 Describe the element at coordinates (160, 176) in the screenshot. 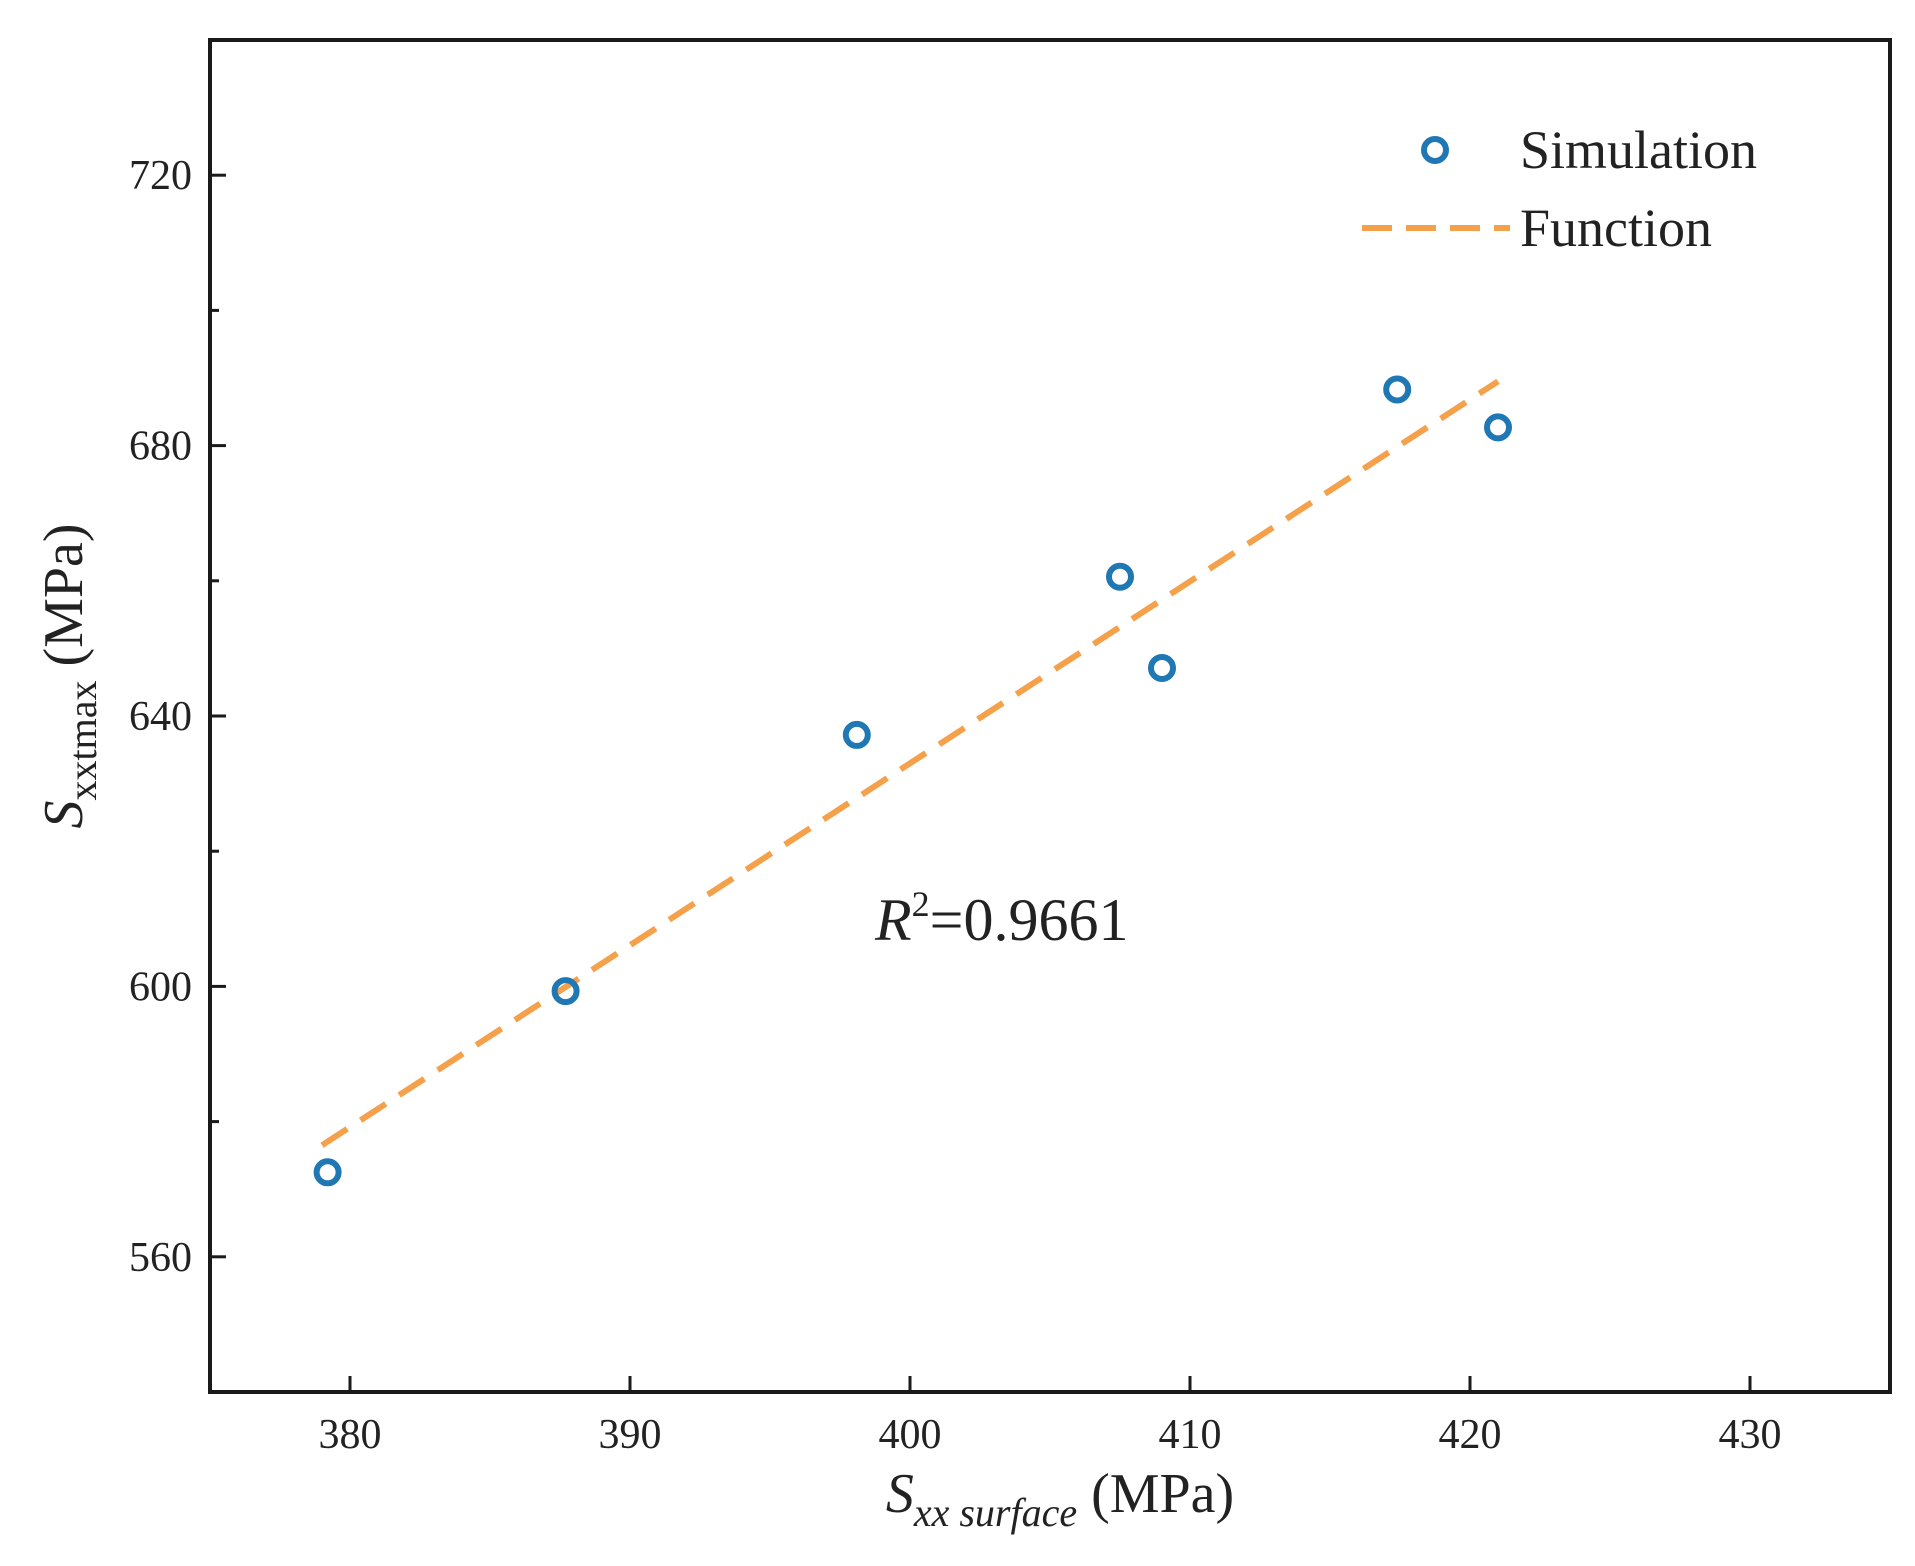

I see `y-tick-label: 720` at that location.